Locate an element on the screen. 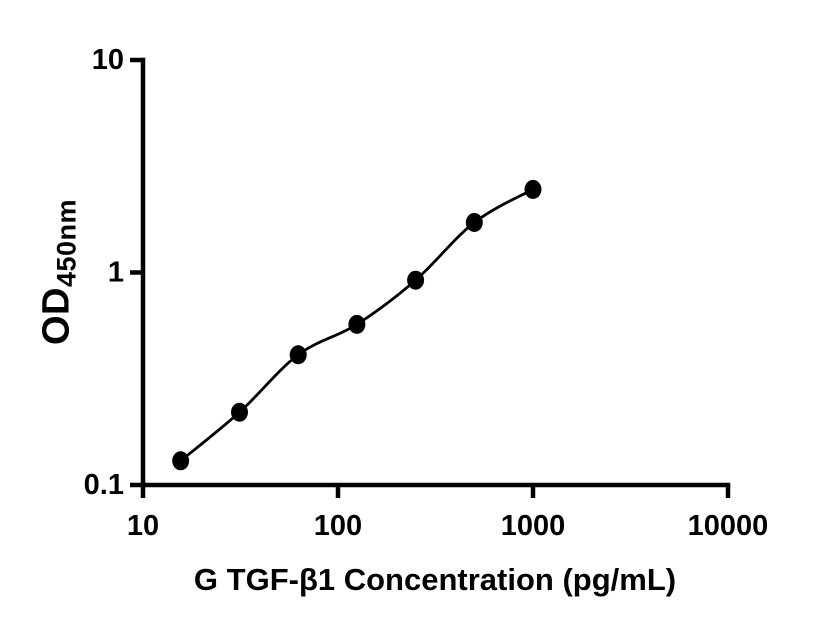 This screenshot has height=640, width=816. y-tick-label: 0.1 is located at coordinates (104, 485).